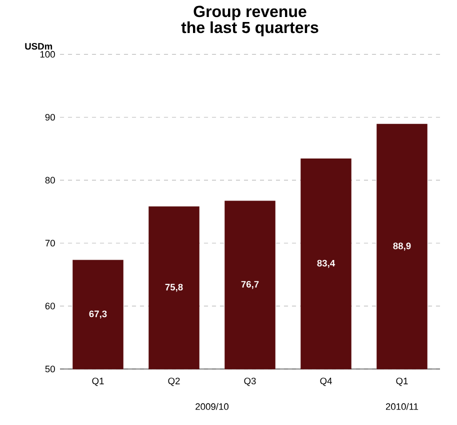 The height and width of the screenshot is (425, 457). I want to click on data-label: 67,3, so click(98, 314).